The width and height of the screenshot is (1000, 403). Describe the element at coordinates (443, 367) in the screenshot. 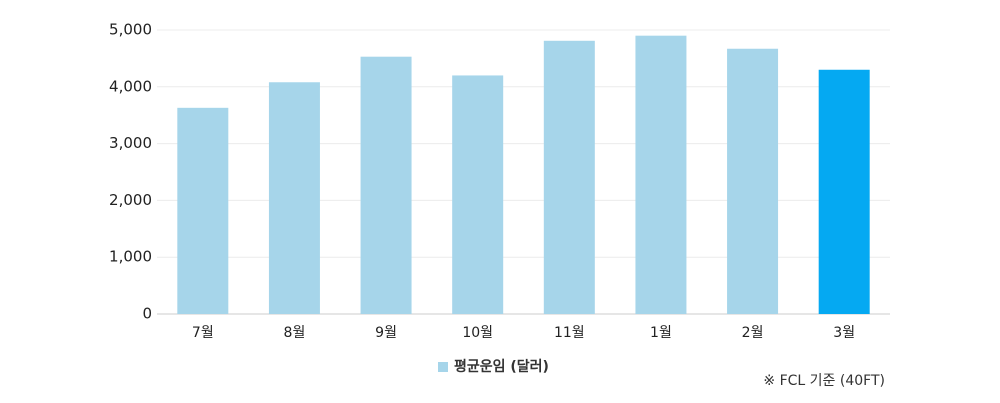

I see `legend-swatch` at that location.